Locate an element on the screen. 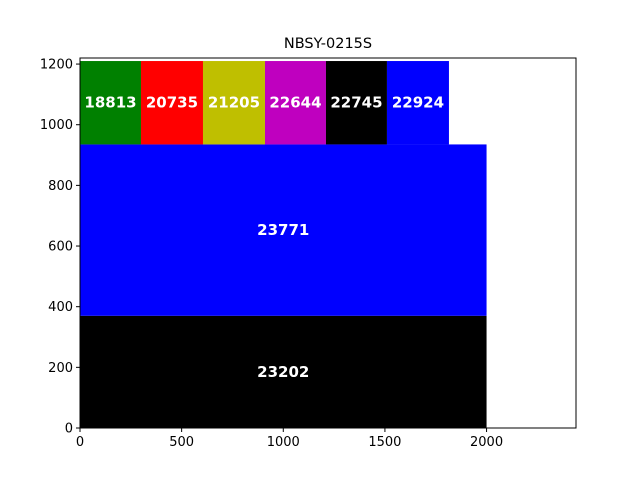 This screenshot has height=480, width=640. rectangle-label-22644: 22644 is located at coordinates (295, 103).